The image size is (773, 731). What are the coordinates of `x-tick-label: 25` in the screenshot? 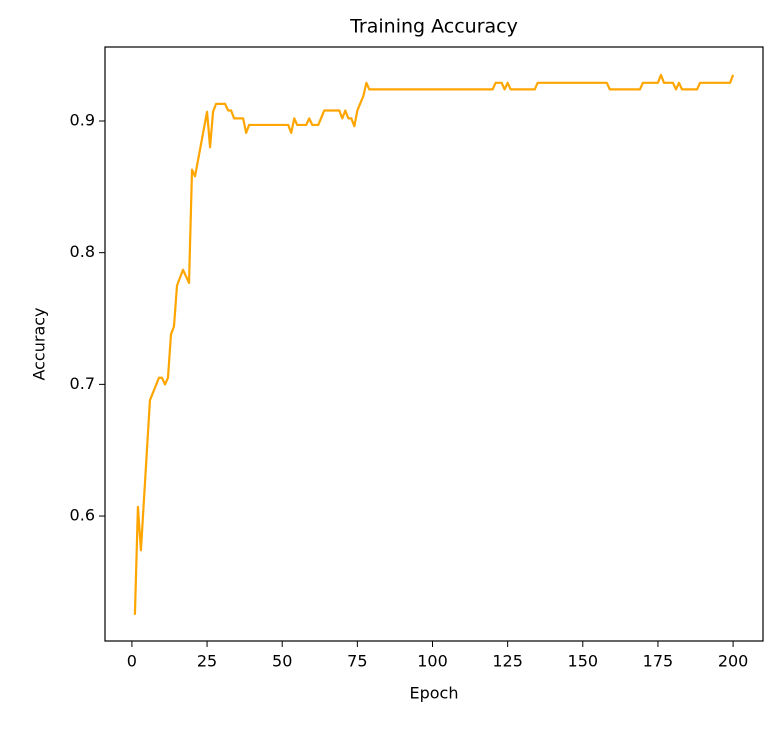 It's located at (207, 661).